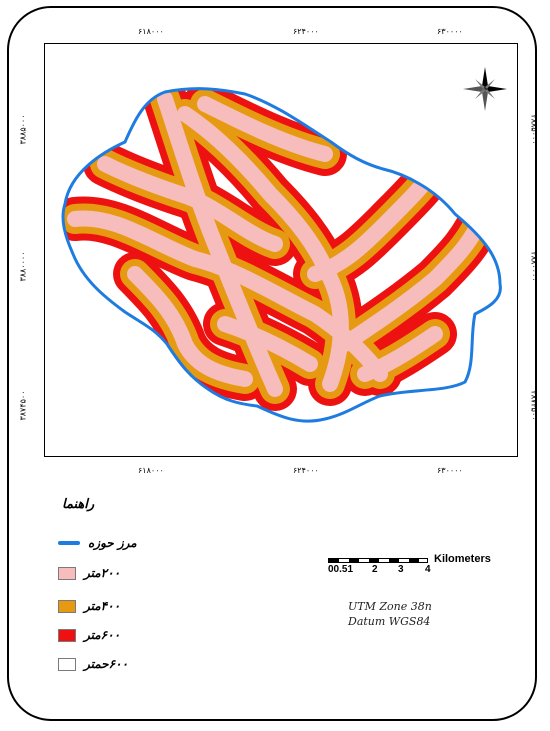 This screenshot has width=550, height=731. I want to click on right-tick-3885000: ۳۸۸۵۰۰۰, so click(534, 129).